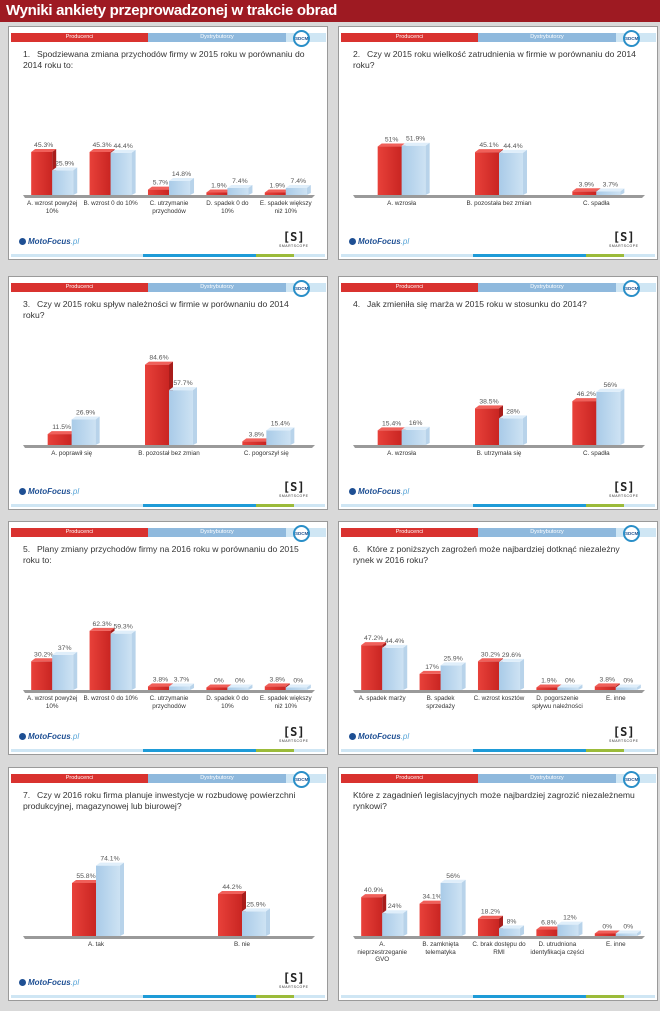 The height and width of the screenshot is (1011, 660). Describe the element at coordinates (440, 702) in the screenshot. I see `category-label: B. spadek sprzedaży` at that location.